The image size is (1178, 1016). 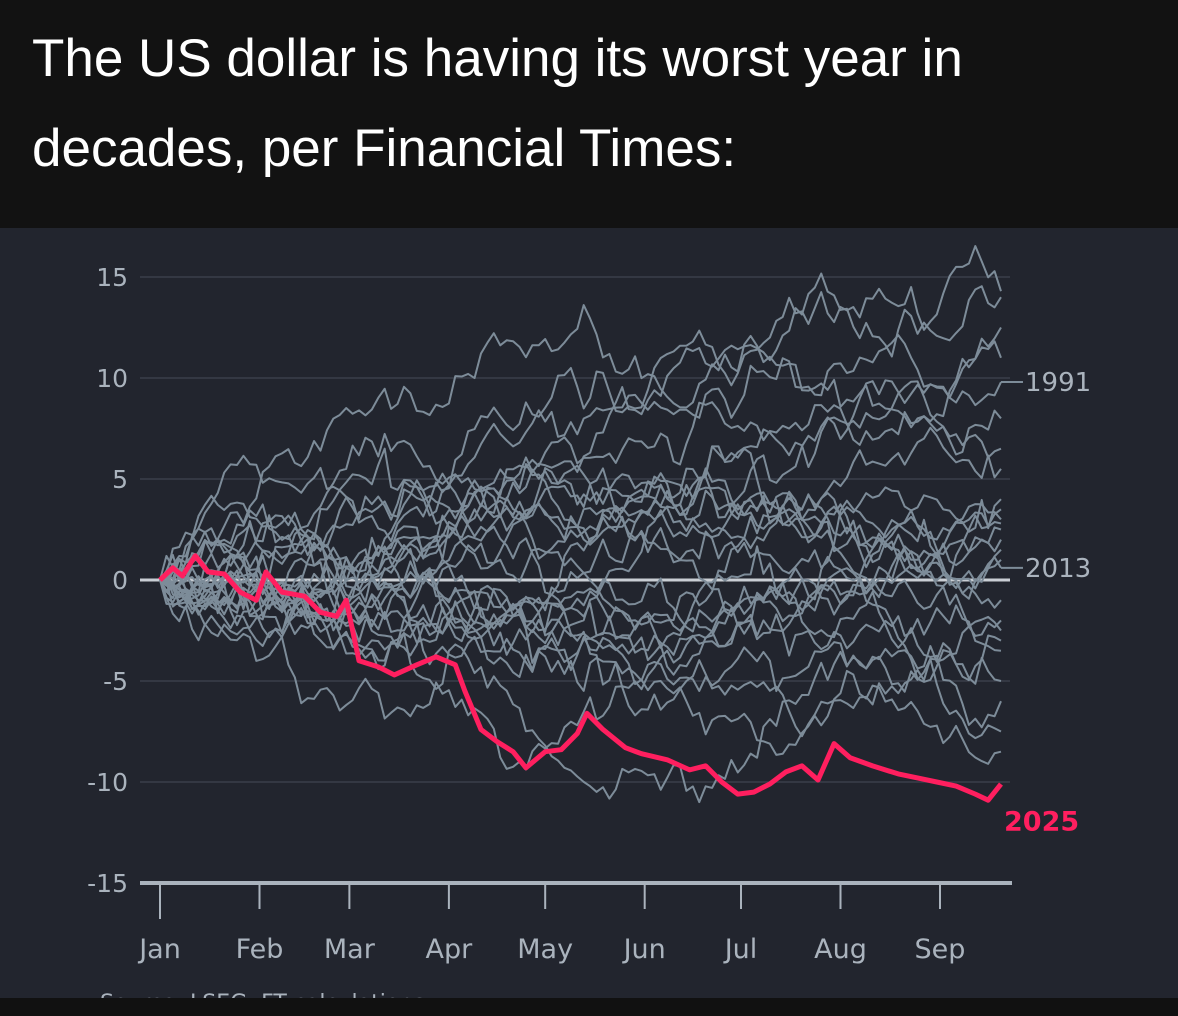 What do you see at coordinates (107, 883) in the screenshot?
I see `y-tick-label: -15` at bounding box center [107, 883].